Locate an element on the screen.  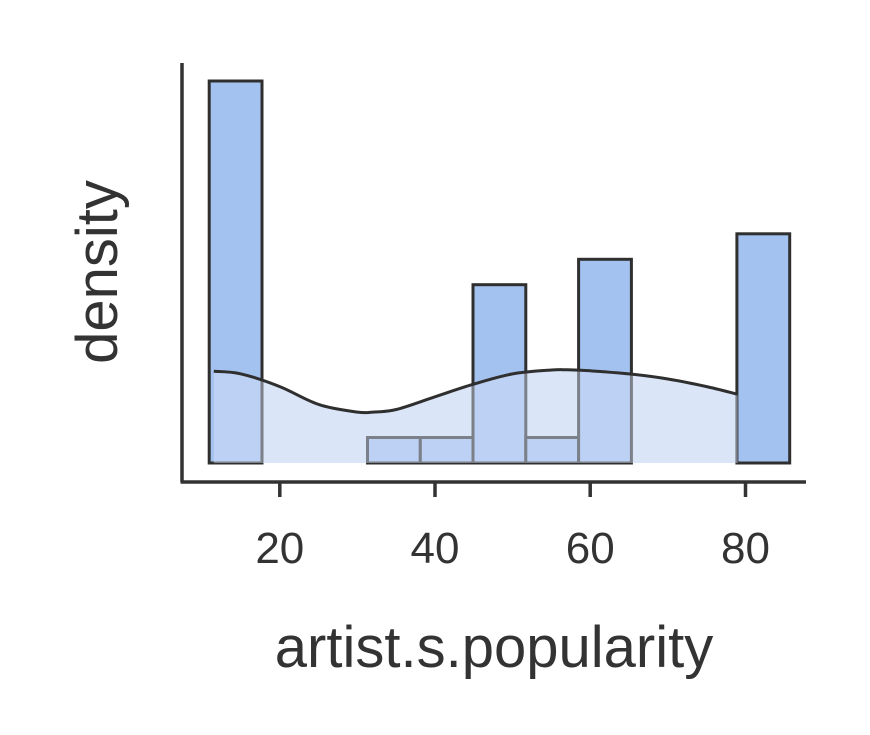
y-axis-label: density is located at coordinates (97, 272).